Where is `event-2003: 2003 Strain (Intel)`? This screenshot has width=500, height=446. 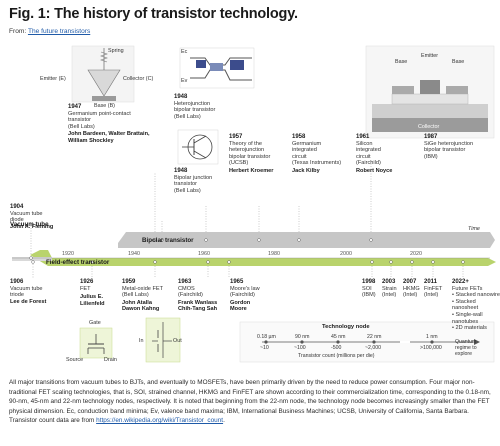 event-2003: 2003 Strain (Intel) is located at coordinates (389, 289).